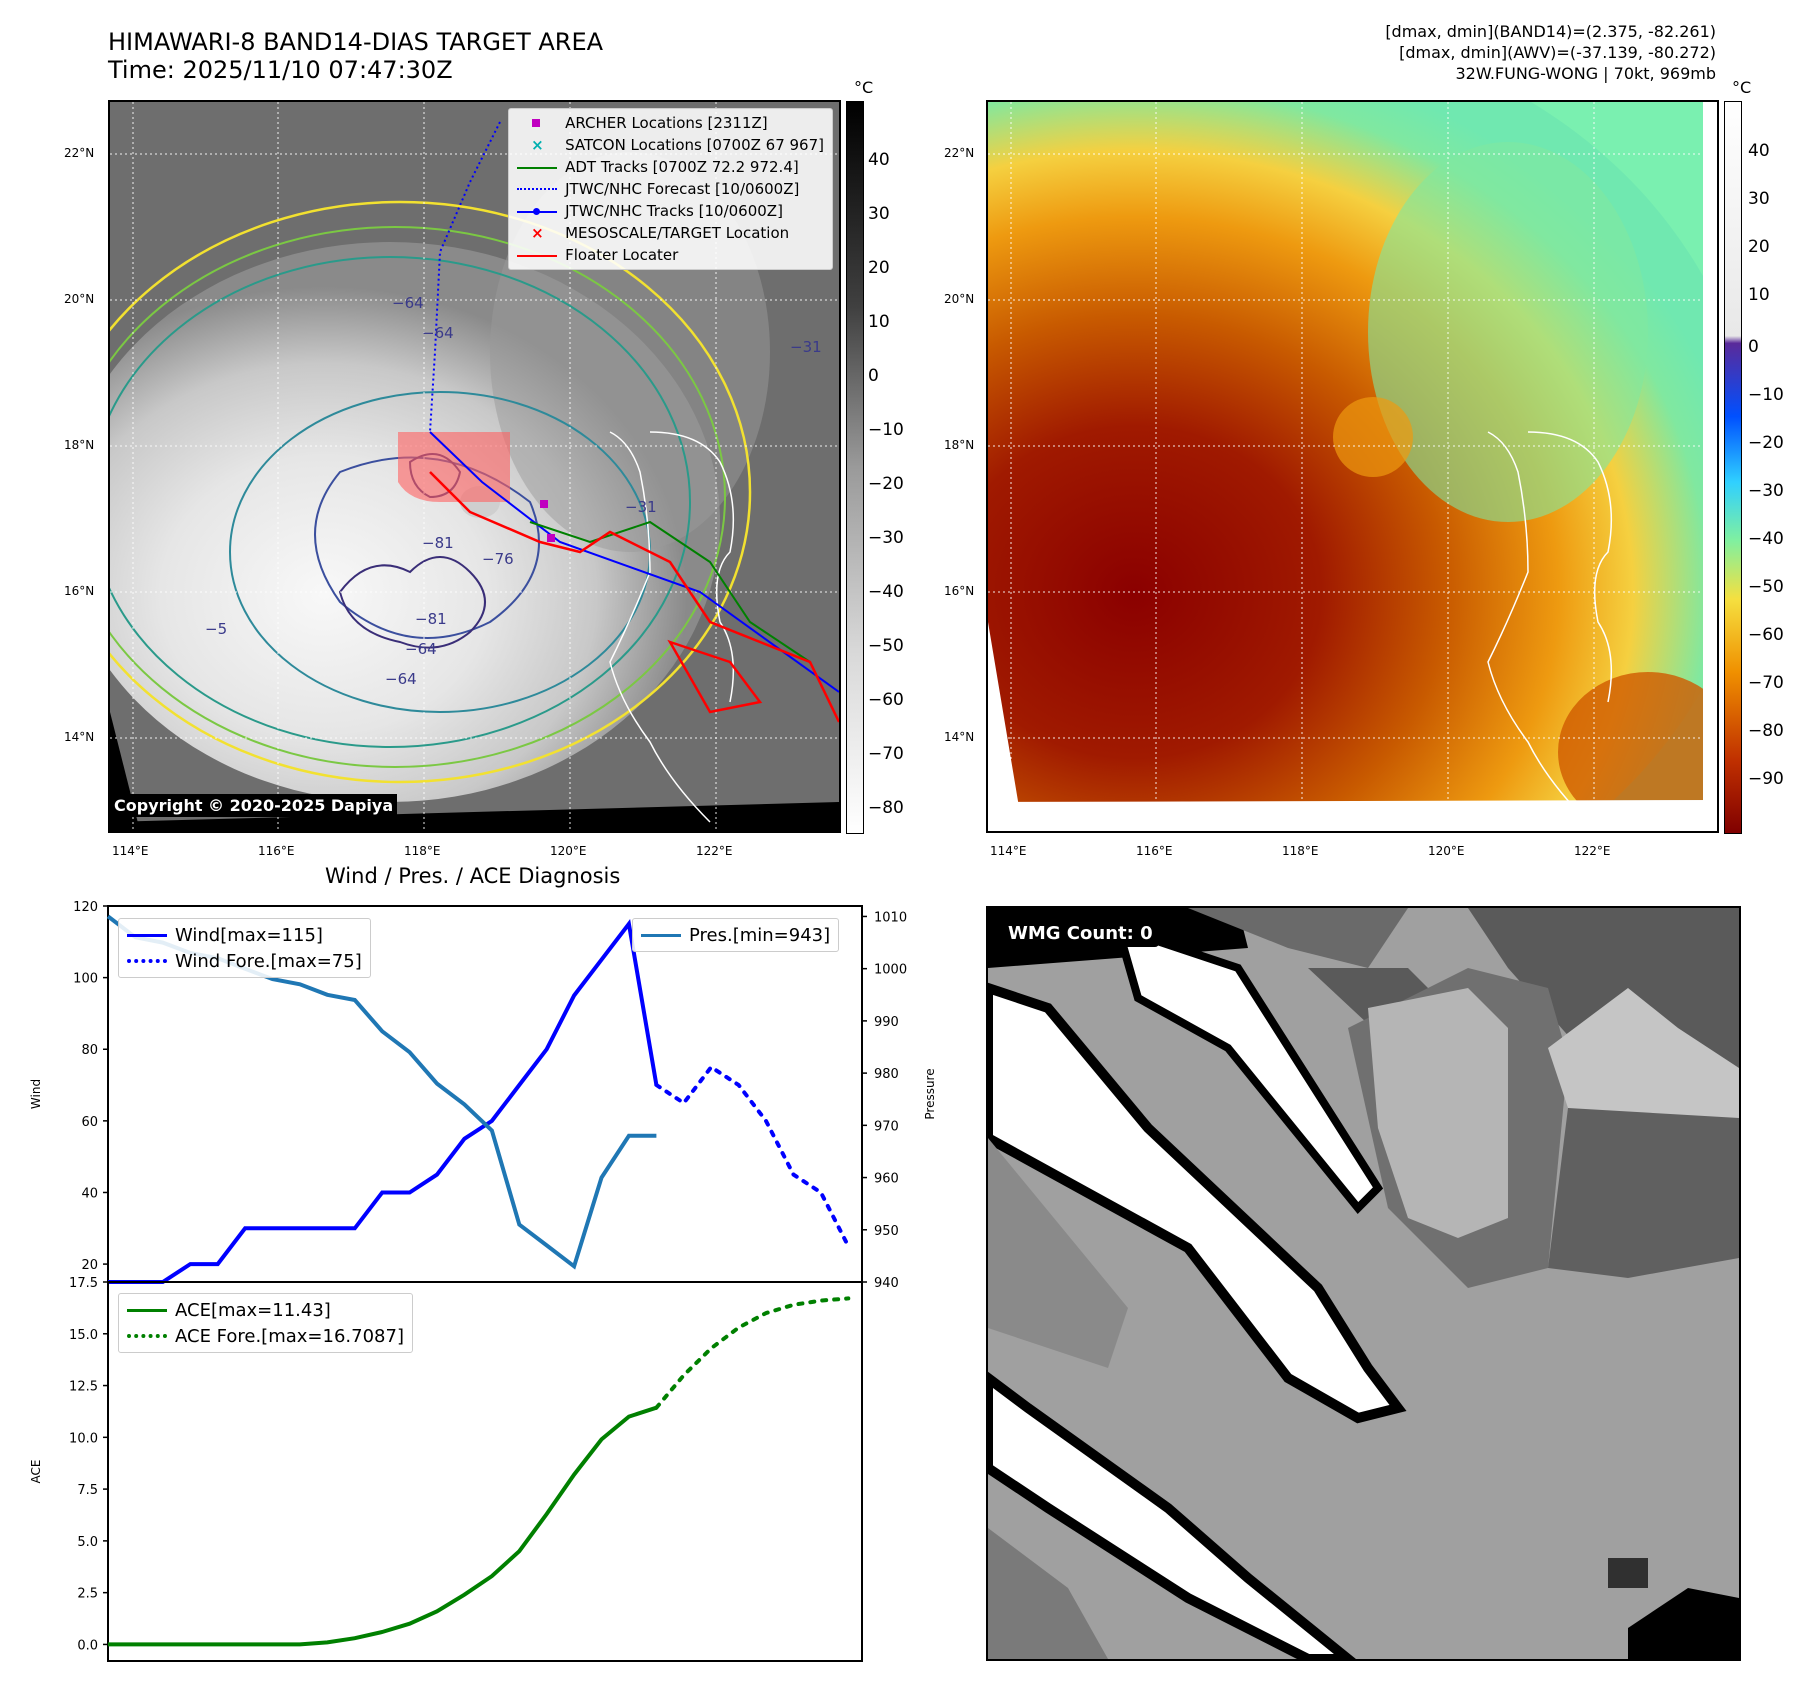 Image resolution: width=1801 pixels, height=1690 pixels. What do you see at coordinates (537, 255) in the screenshot?
I see `floater-legend-icon` at bounding box center [537, 255].